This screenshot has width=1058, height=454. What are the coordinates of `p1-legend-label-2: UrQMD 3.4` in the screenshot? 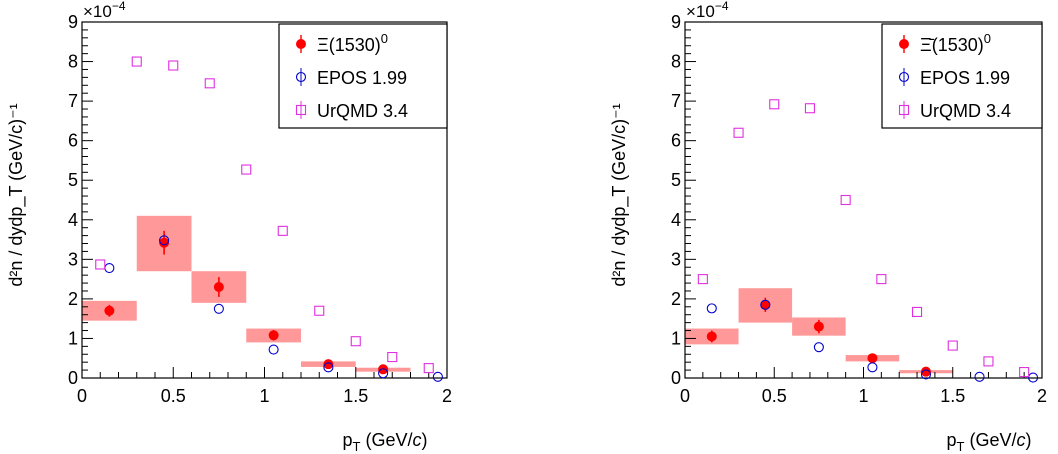 It's located at (965, 111).